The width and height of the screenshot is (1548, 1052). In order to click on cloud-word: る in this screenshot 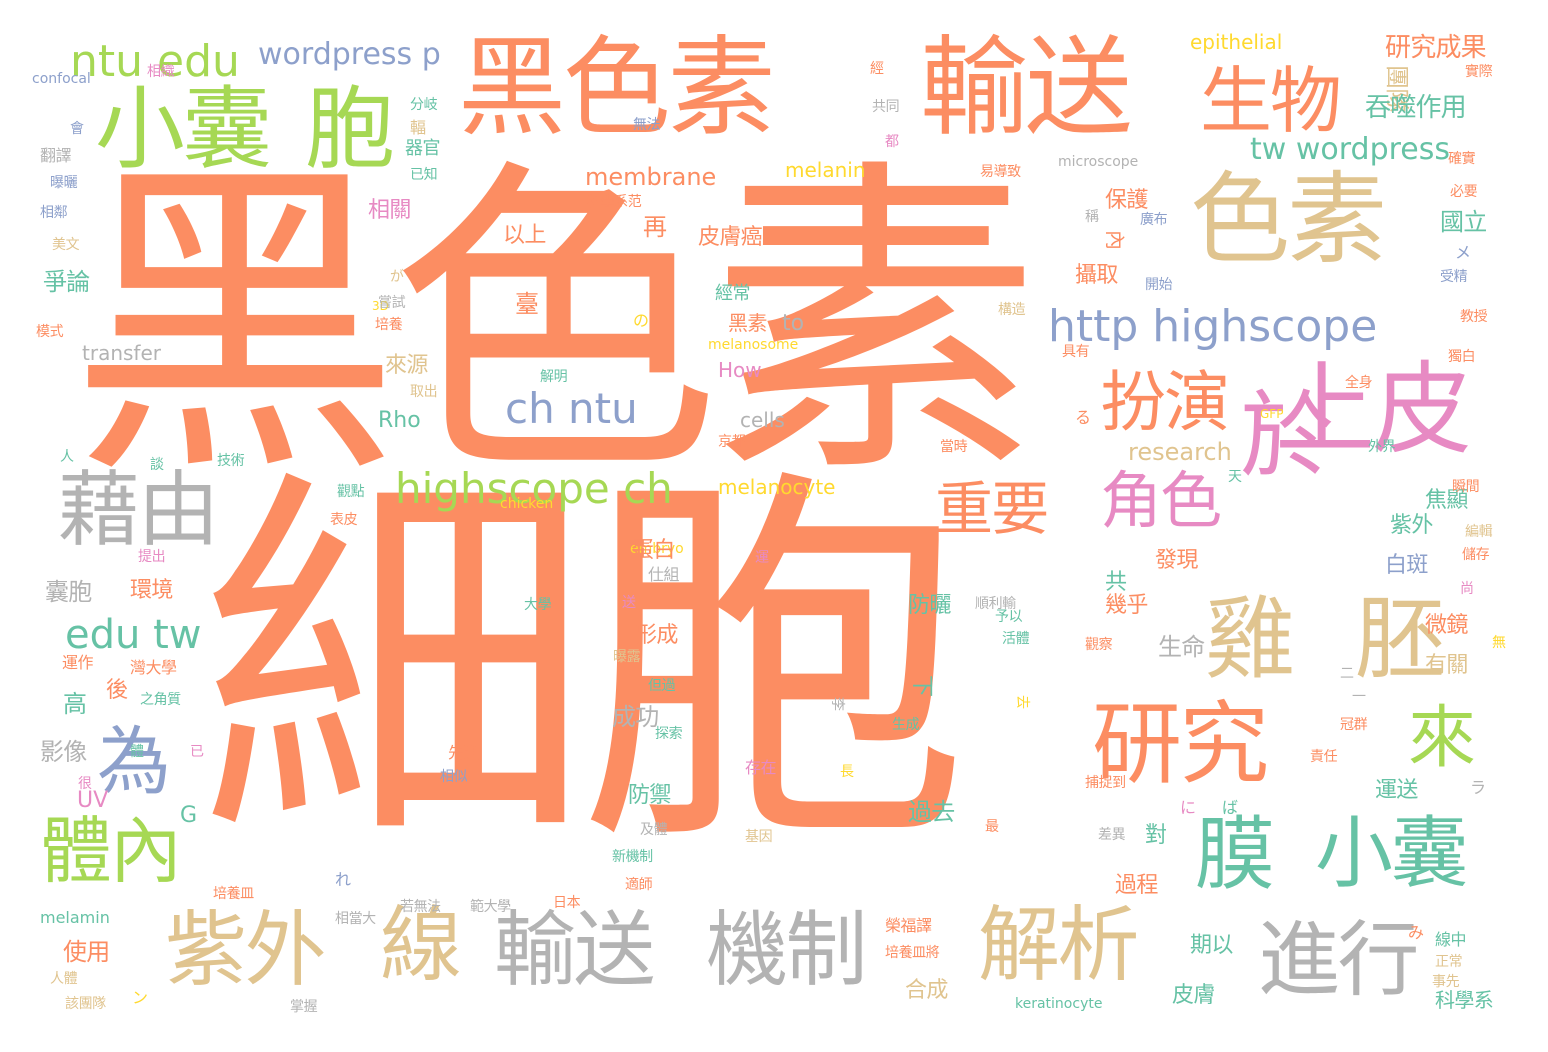, I will do `click(1083, 417)`.